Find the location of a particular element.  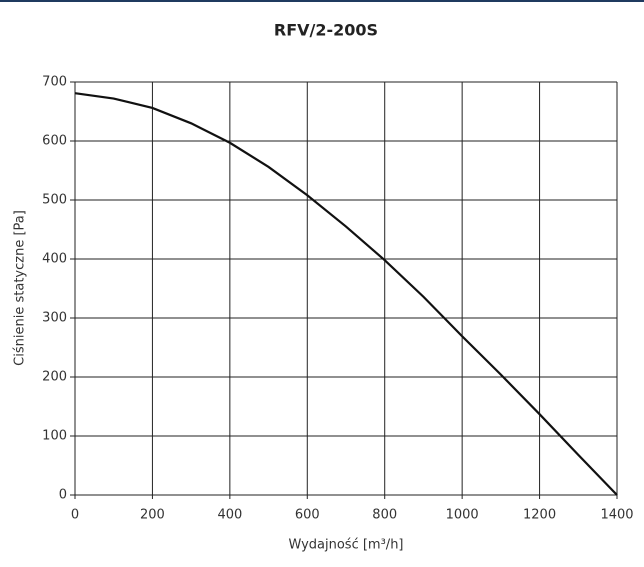

y-tick-label: 700 is located at coordinates (54, 82).